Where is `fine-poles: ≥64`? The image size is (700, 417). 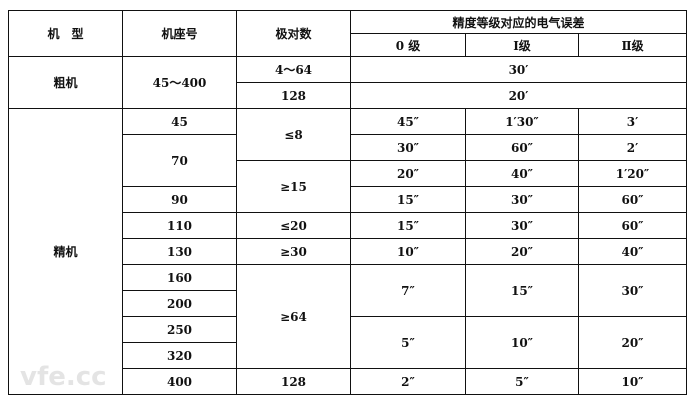 fine-poles: ≥64 is located at coordinates (293, 316).